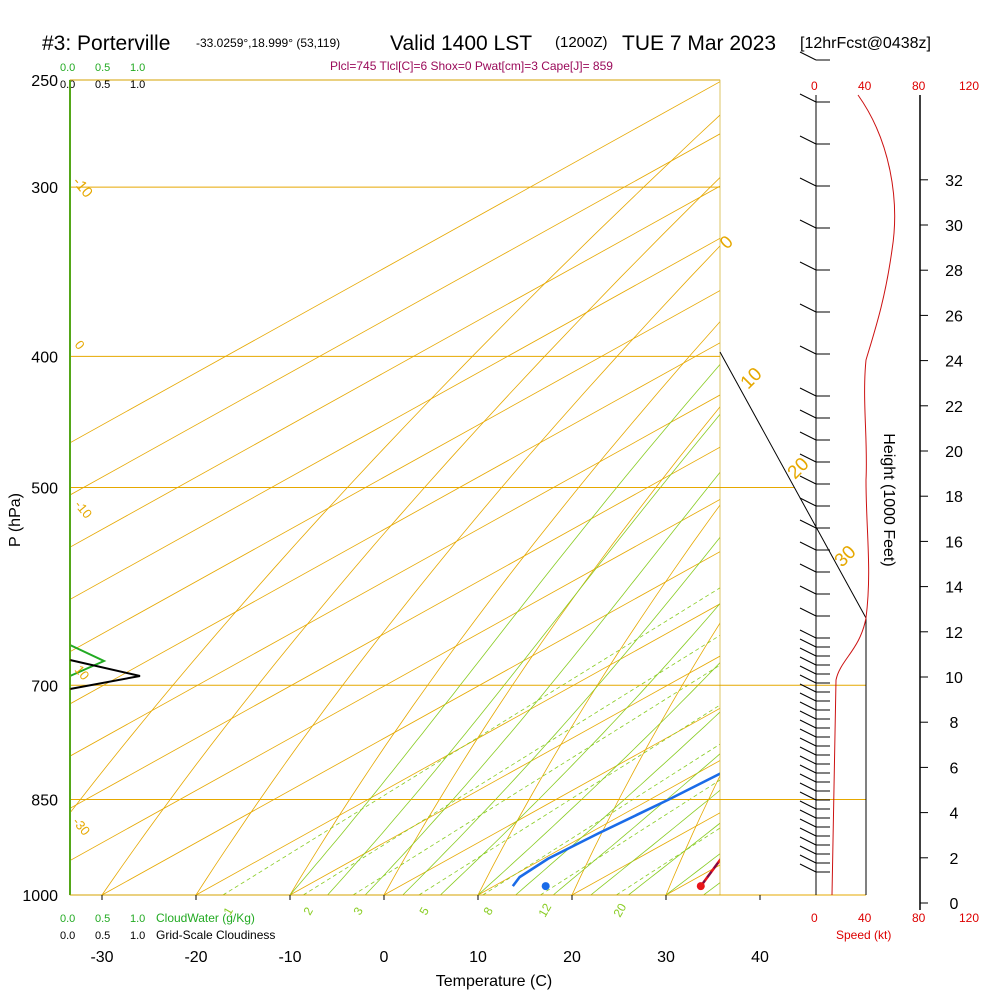 This screenshot has width=1000, height=1005. I want to click on x-tick-label: 10, so click(478, 957).